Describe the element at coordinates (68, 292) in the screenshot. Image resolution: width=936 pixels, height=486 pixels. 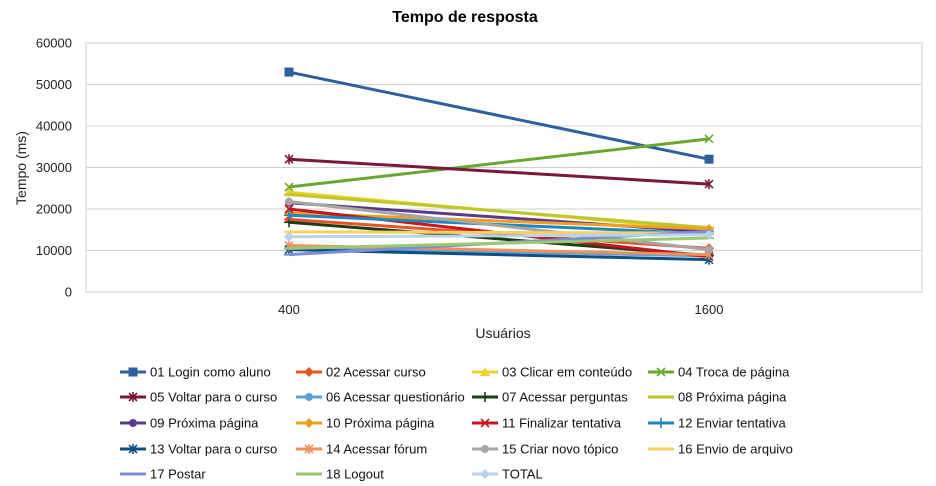
I see `y-tick-label: 0` at that location.